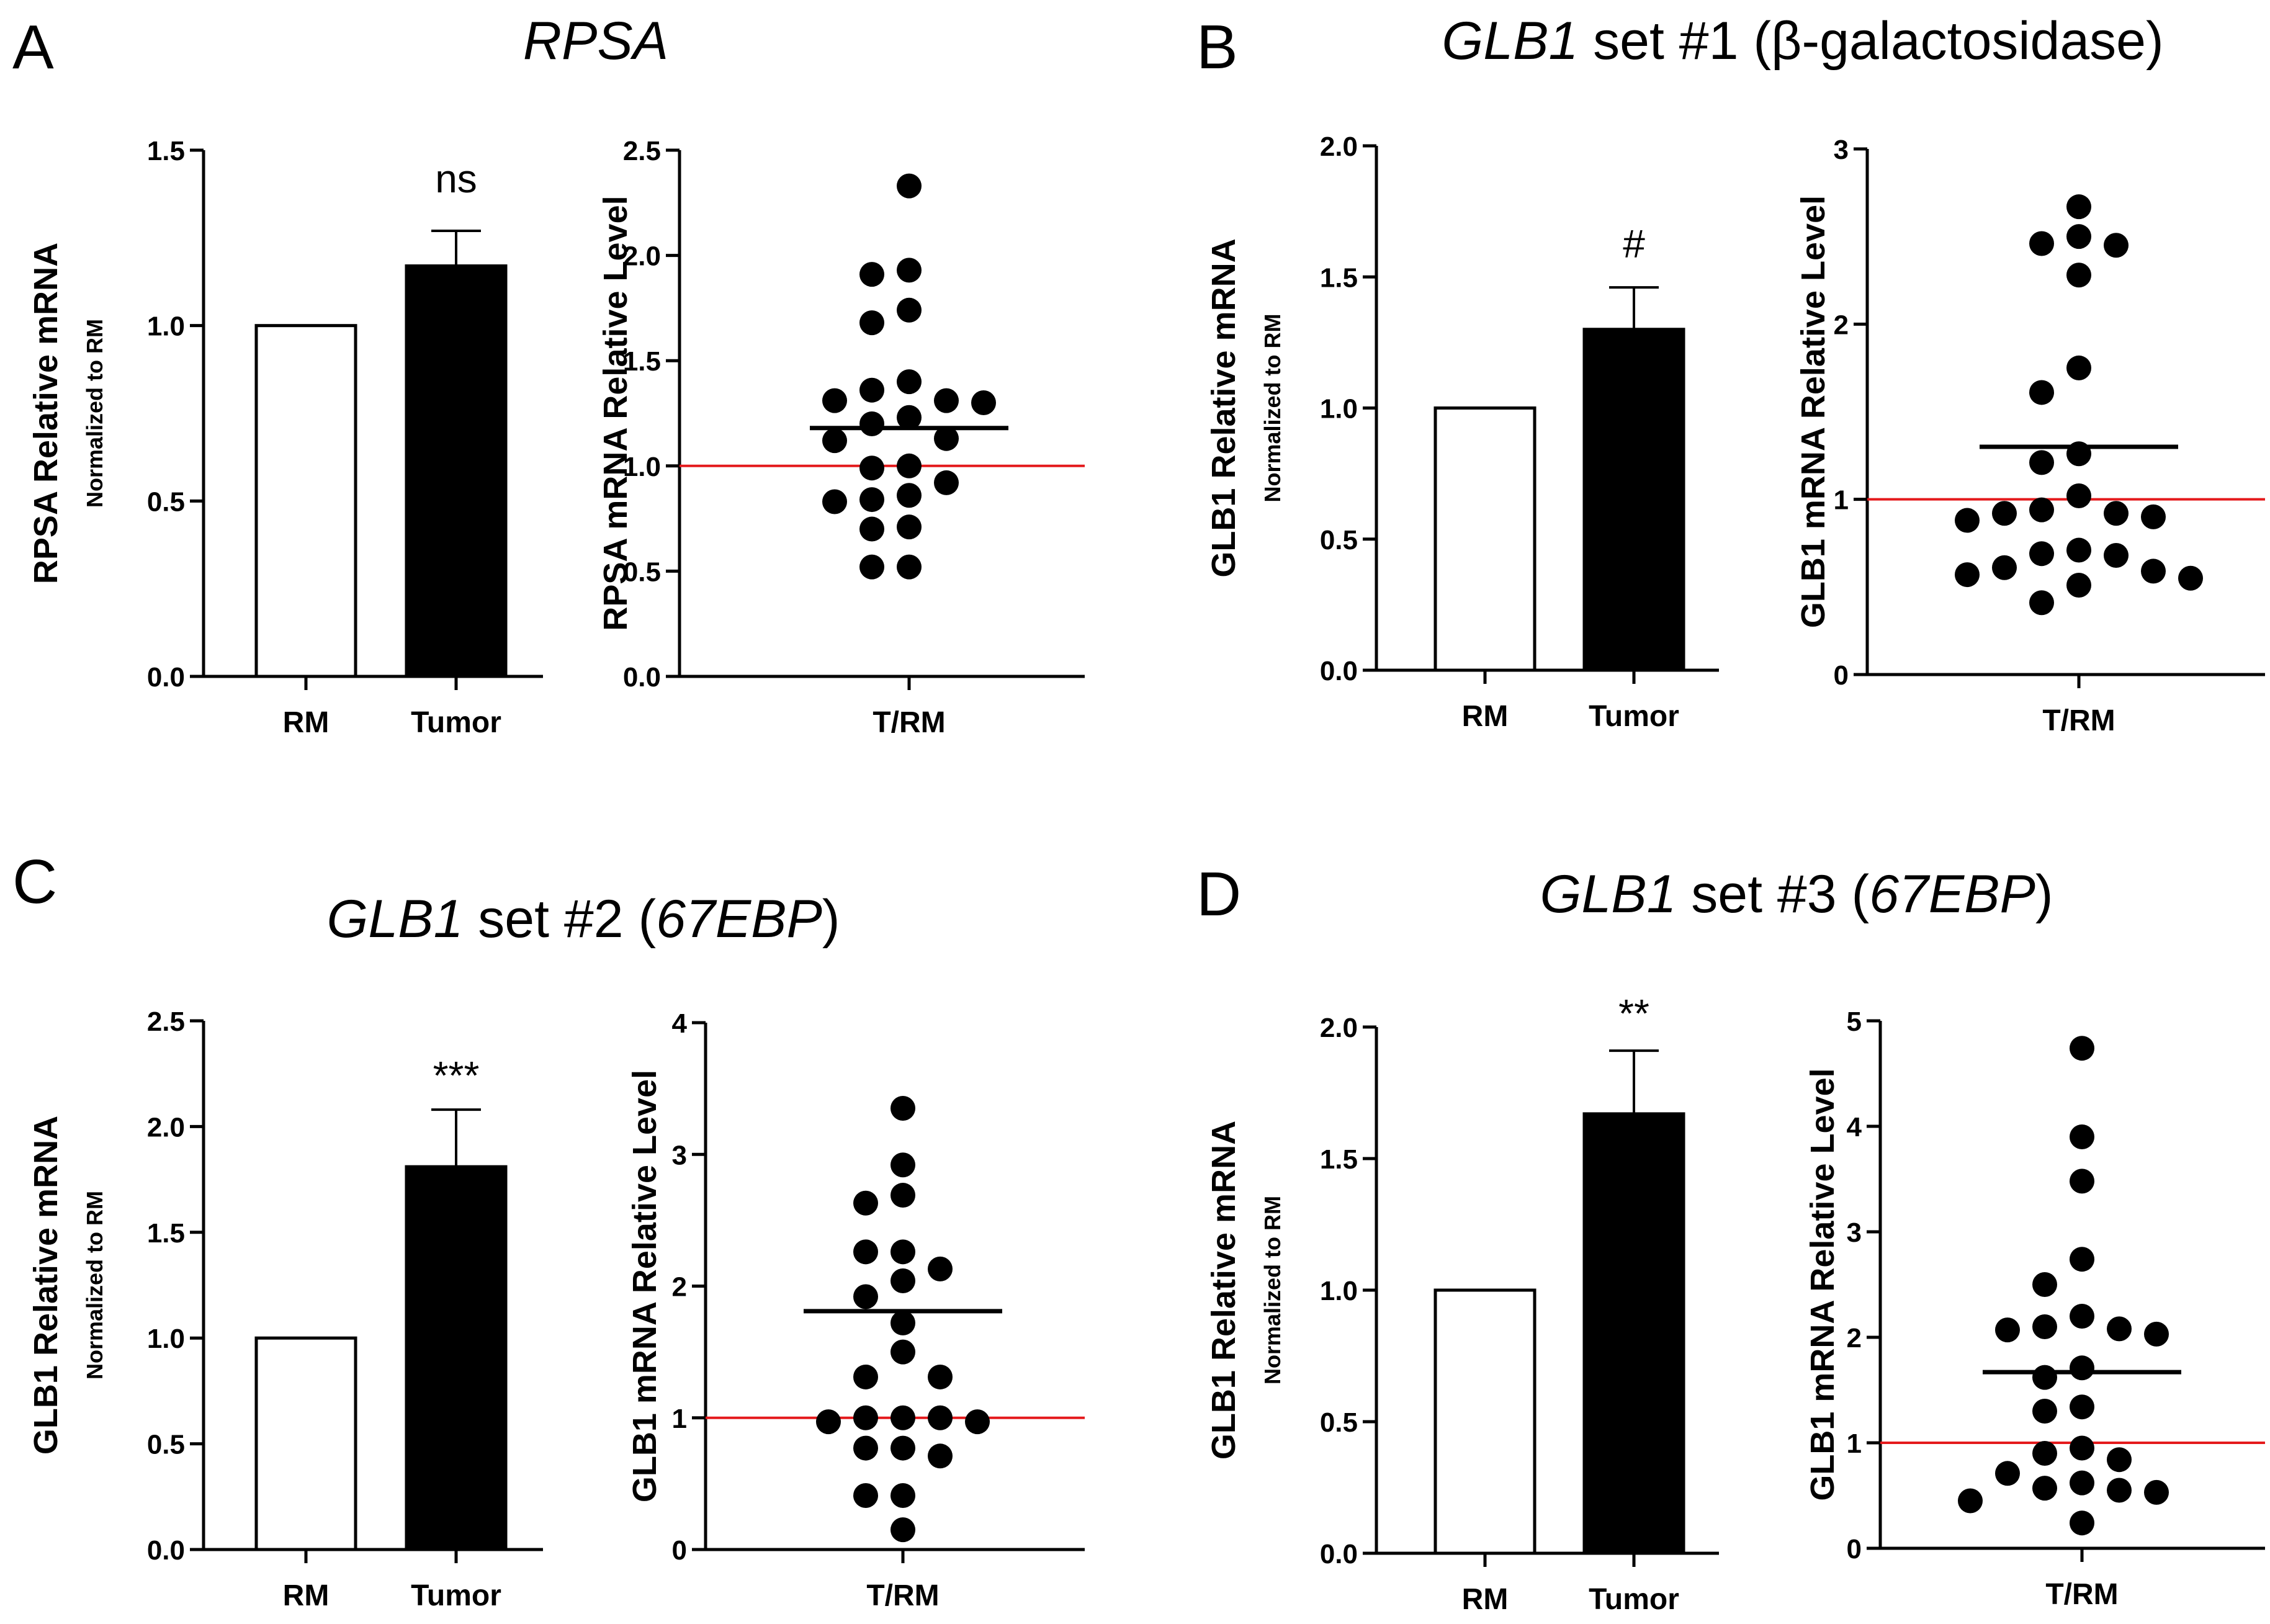 This screenshot has height=1624, width=2270. What do you see at coordinates (1802, 41) in the screenshot?
I see `panel-title: GLB1 set #1 (β-galactosidase)` at bounding box center [1802, 41].